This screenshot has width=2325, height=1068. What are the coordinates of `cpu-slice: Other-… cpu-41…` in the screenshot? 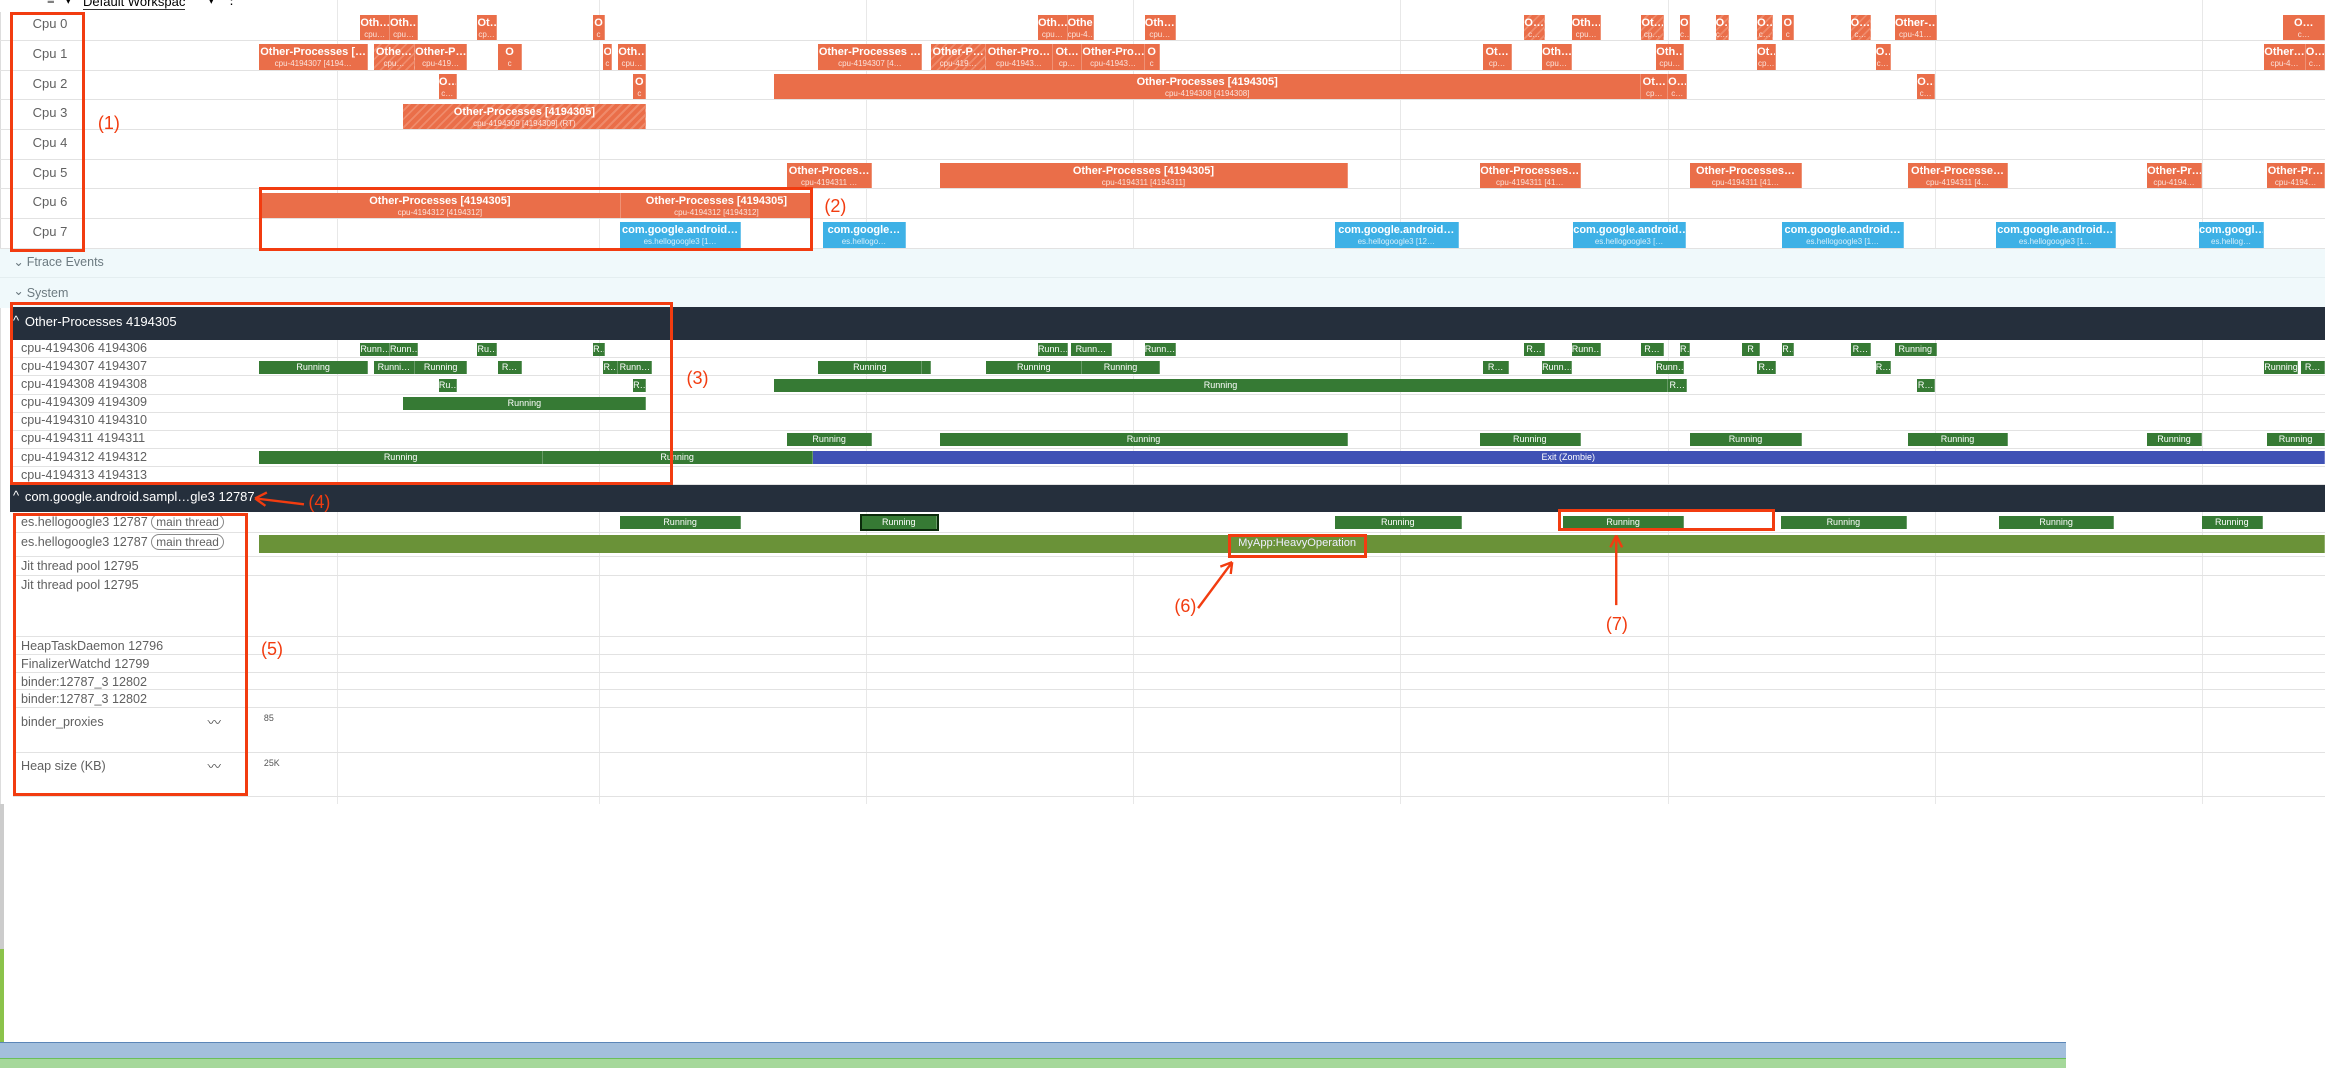 It's located at (1915, 27).